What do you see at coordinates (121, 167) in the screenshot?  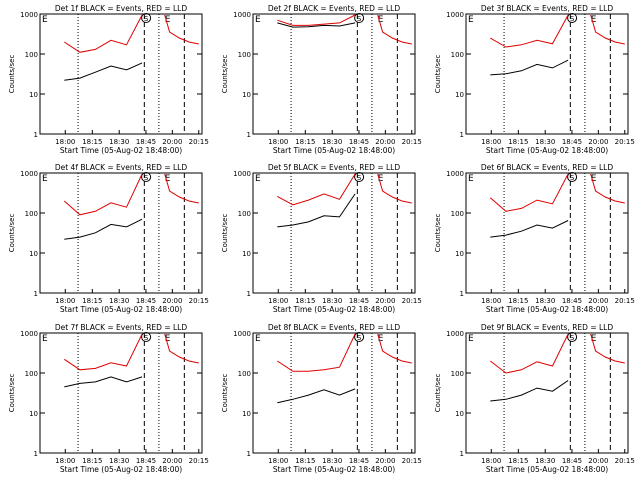 I see `panel-title: Det 4f BLACK = Events, RED = LLD` at bounding box center [121, 167].